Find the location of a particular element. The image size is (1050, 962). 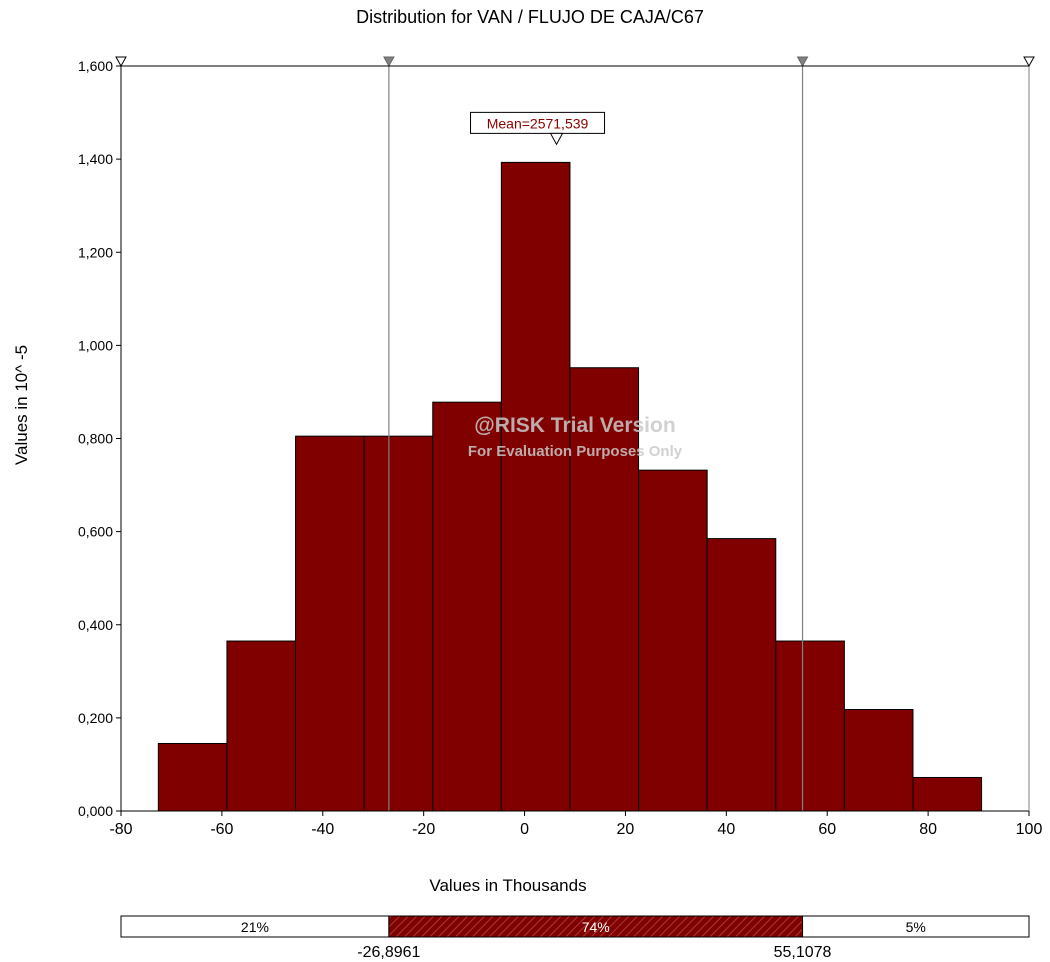

x-tick-label: 60 is located at coordinates (827, 829).